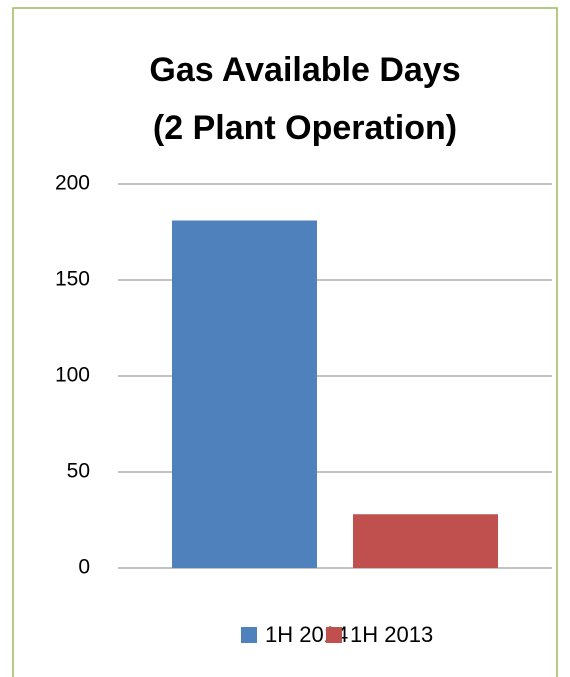 Image resolution: width=570 pixels, height=677 pixels. I want to click on legend-label: 1H 2013, so click(391, 634).